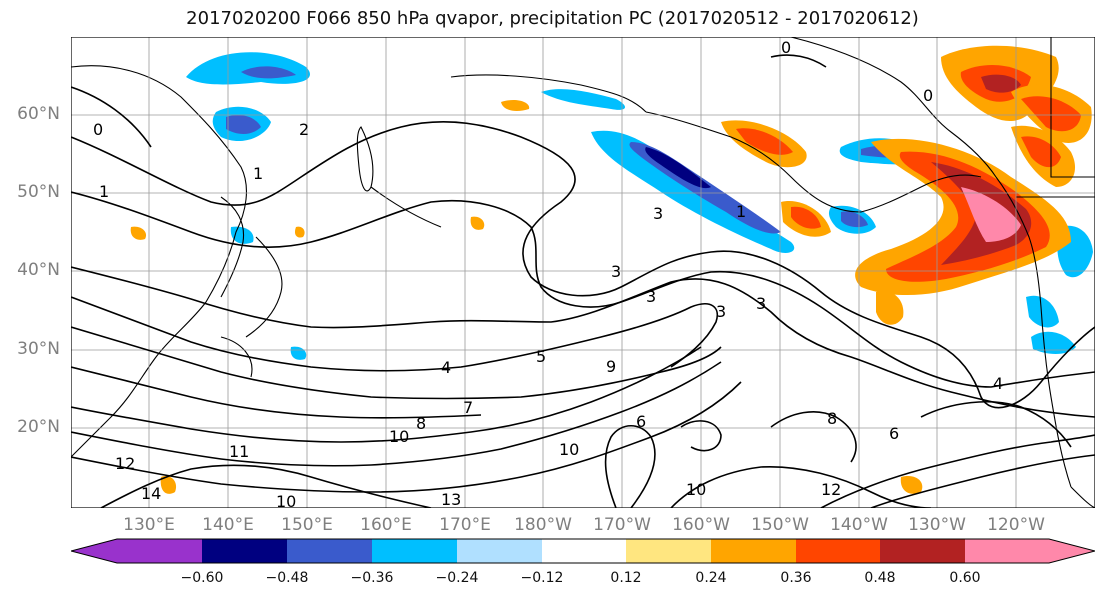 This screenshot has width=1105, height=601. I want to click on lon-label: 160°E, so click(386, 525).